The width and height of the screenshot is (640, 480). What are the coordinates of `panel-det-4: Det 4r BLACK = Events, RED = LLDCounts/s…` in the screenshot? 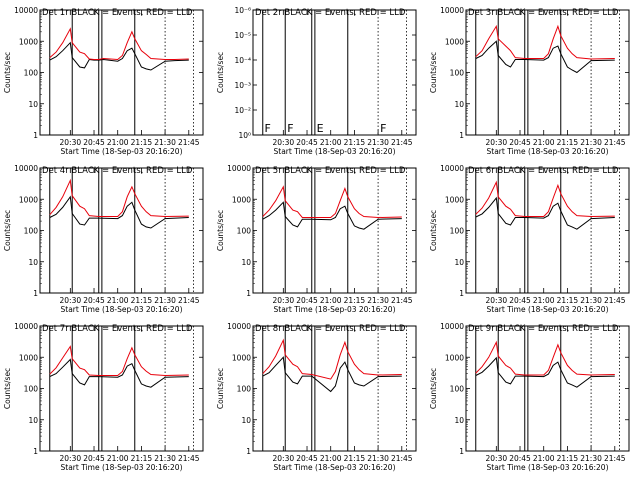 It's located at (103, 239).